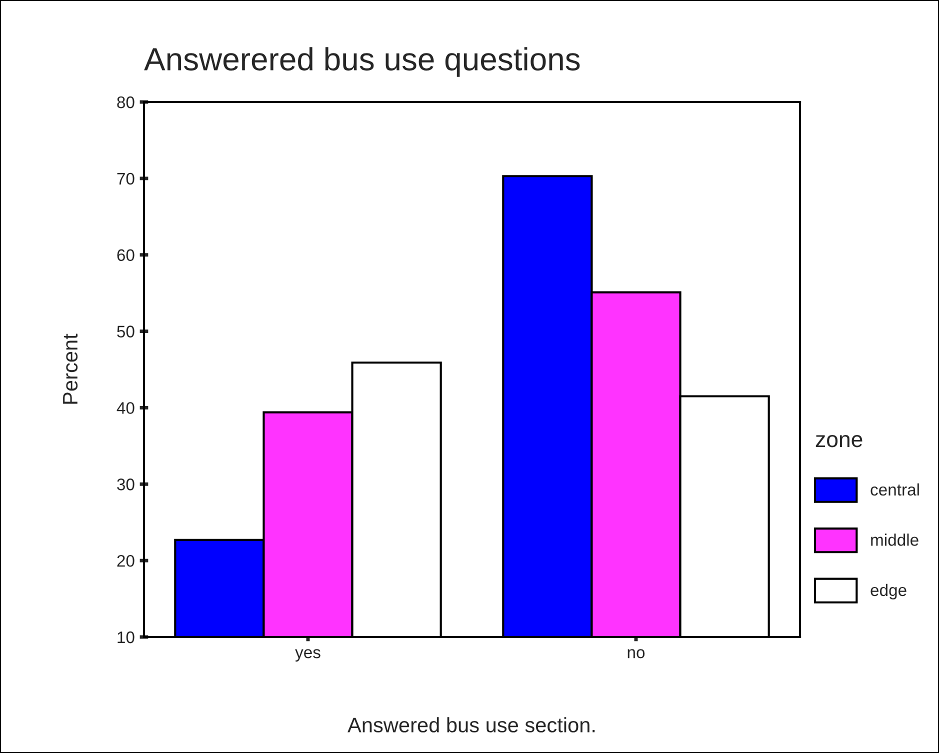 The image size is (939, 753). Describe the element at coordinates (126, 637) in the screenshot. I see `y-tick-label: 10` at that location.